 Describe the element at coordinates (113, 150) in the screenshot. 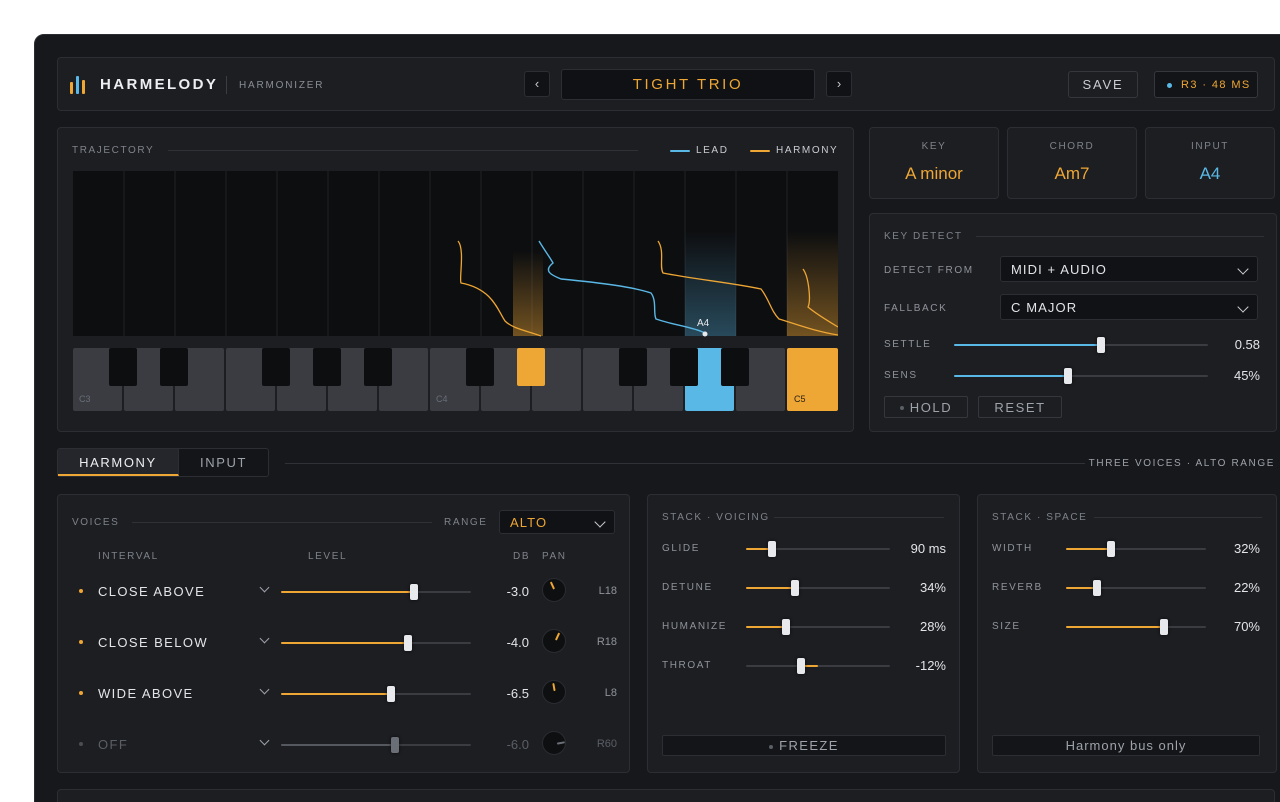

I see `trajectory-title: TRAJECTORY` at that location.